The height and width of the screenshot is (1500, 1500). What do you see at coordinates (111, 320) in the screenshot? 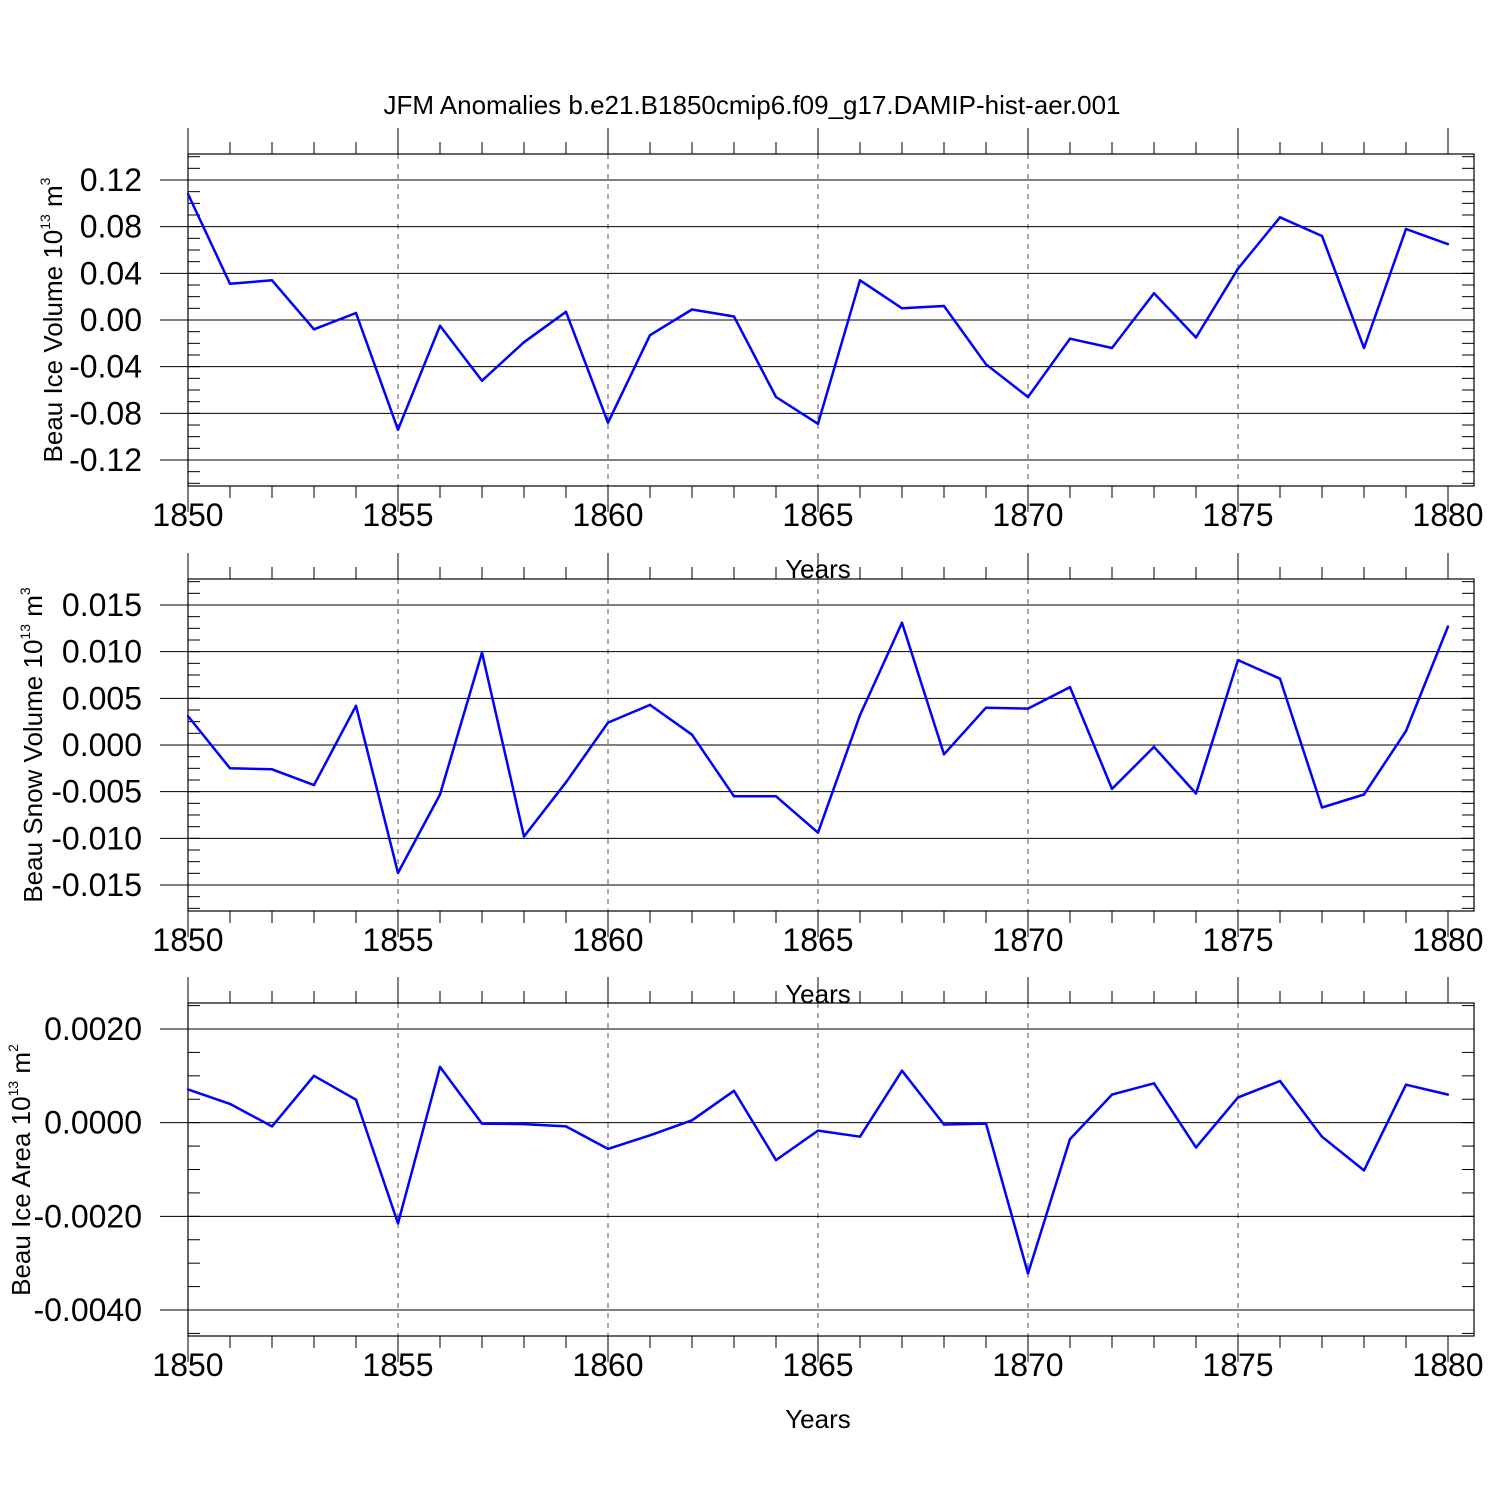
I see `y-tick-label: 0.00` at bounding box center [111, 320].